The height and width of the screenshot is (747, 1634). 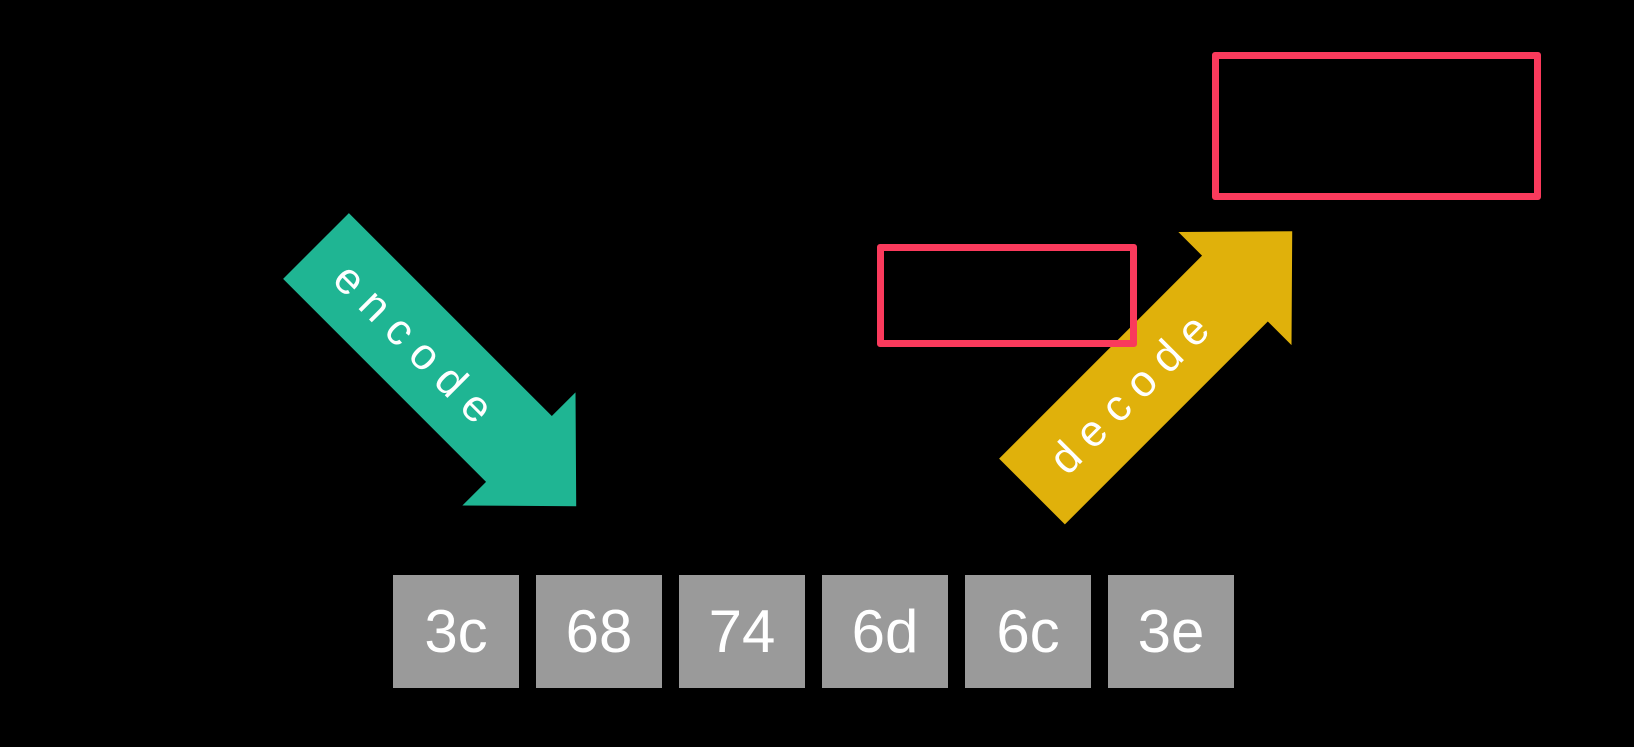 I want to click on byte-cell: 6c, so click(x=1028, y=631).